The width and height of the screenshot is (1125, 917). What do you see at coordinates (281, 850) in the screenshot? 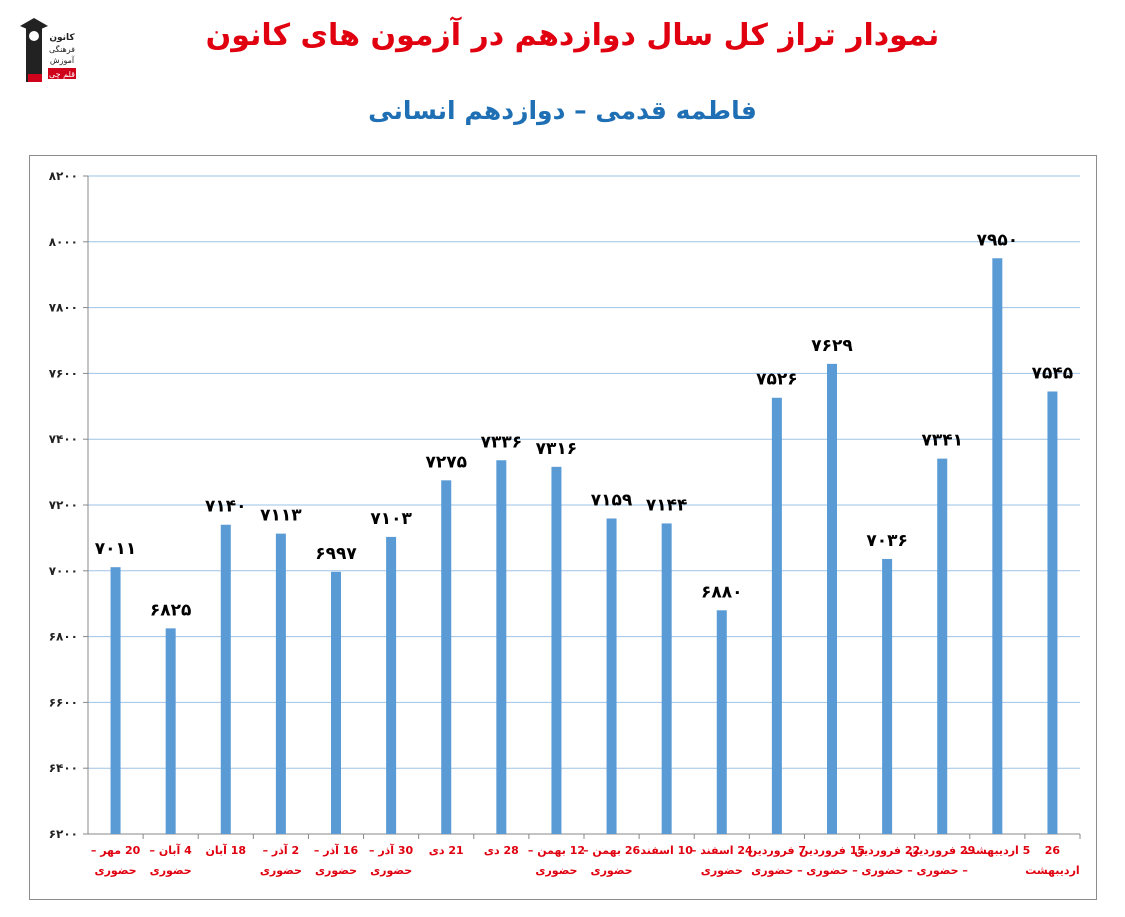
I see `x-tick-label: 2 آذر –` at bounding box center [281, 850].